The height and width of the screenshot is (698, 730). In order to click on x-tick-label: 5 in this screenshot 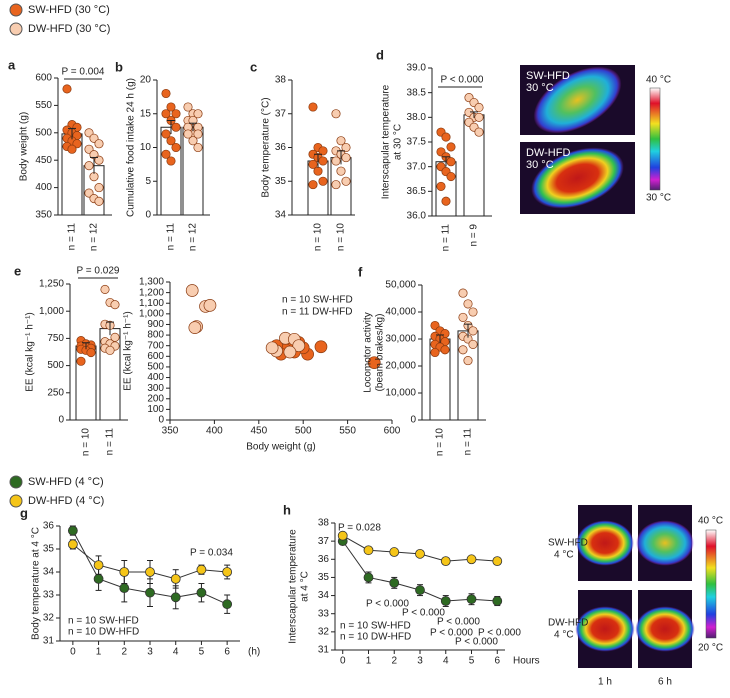, I will do `click(202, 652)`.